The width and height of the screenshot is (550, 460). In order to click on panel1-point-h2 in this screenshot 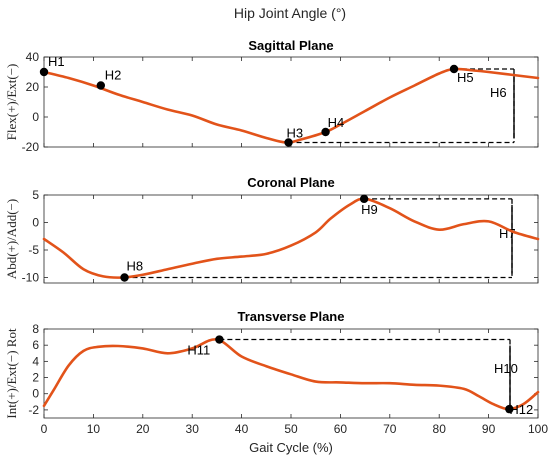, I will do `click(101, 85)`.